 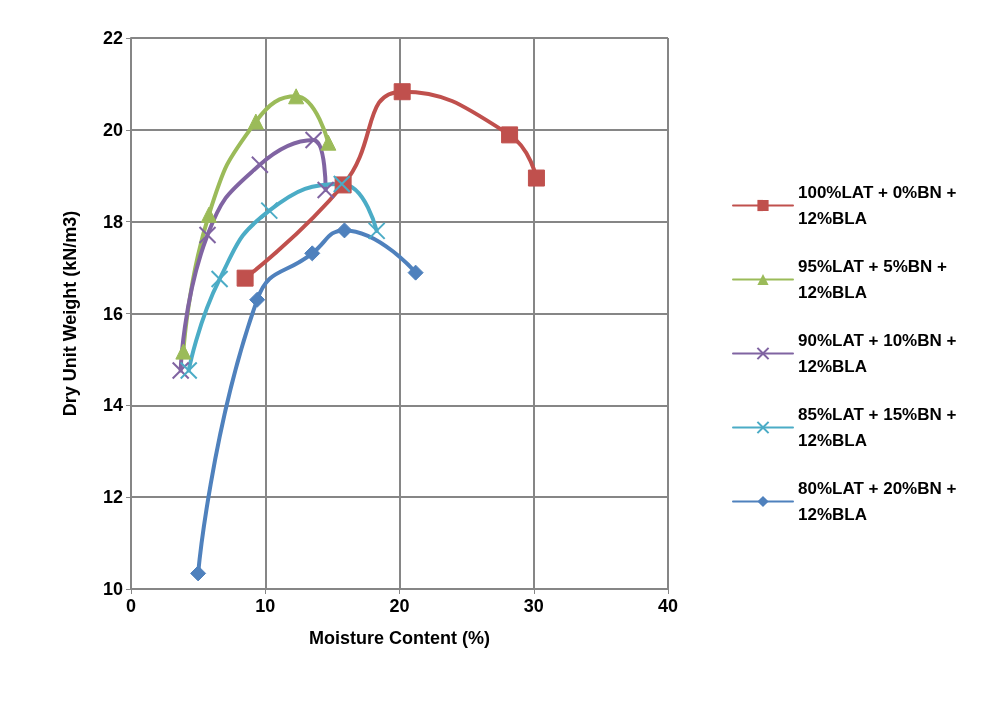 What do you see at coordinates (112, 497) in the screenshot?
I see `y-tick-label: 12` at bounding box center [112, 497].